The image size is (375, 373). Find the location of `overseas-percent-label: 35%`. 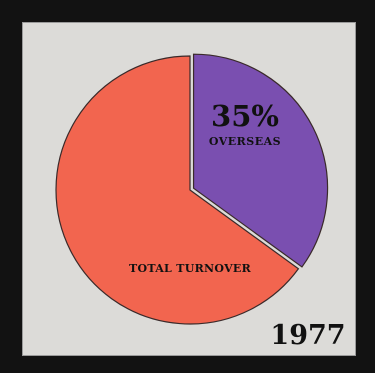

overseas-percent-label: 35% is located at coordinates (245, 116).